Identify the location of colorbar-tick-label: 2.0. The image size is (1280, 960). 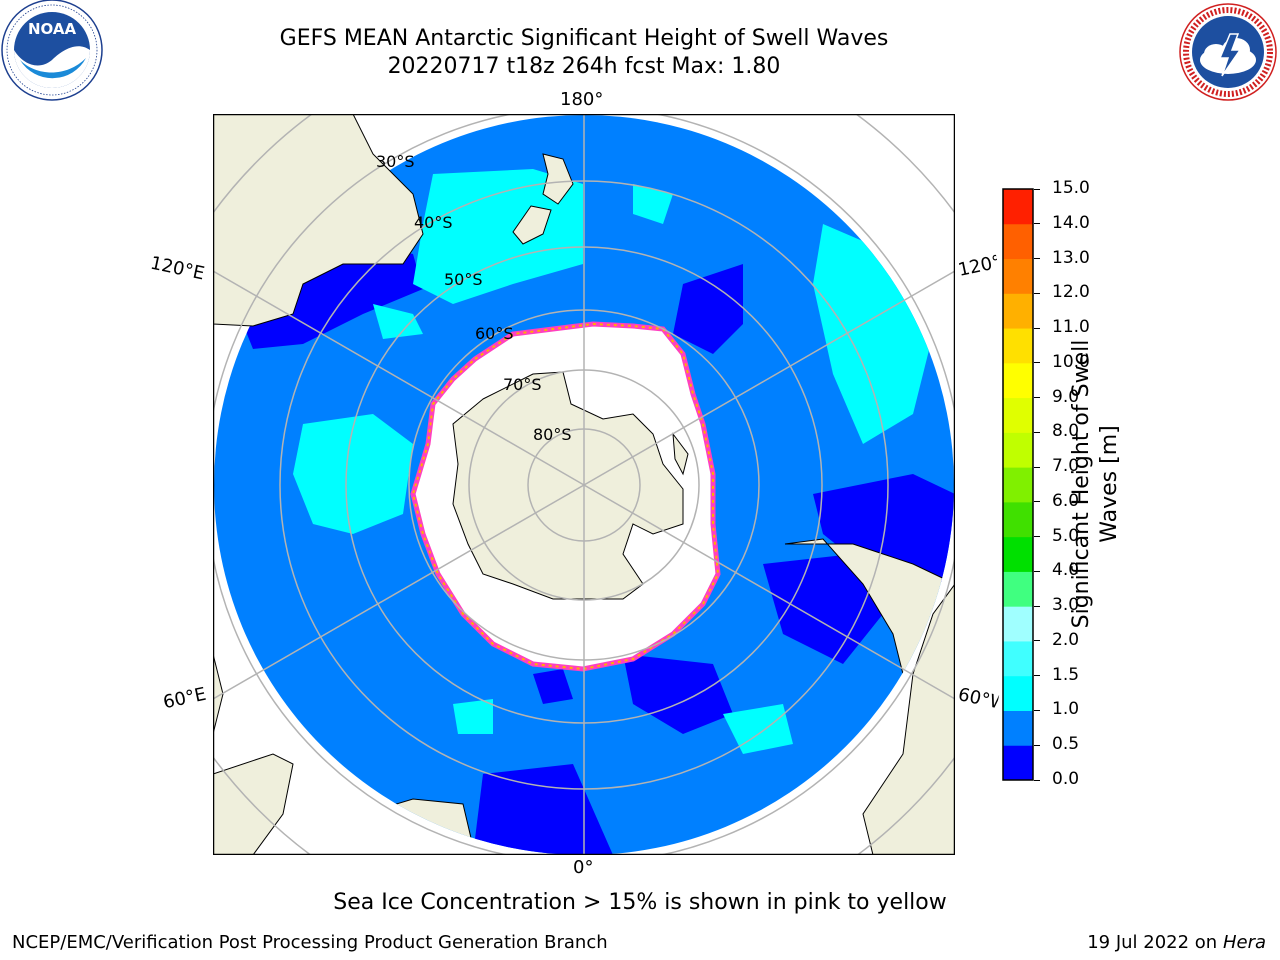
(1066, 639).